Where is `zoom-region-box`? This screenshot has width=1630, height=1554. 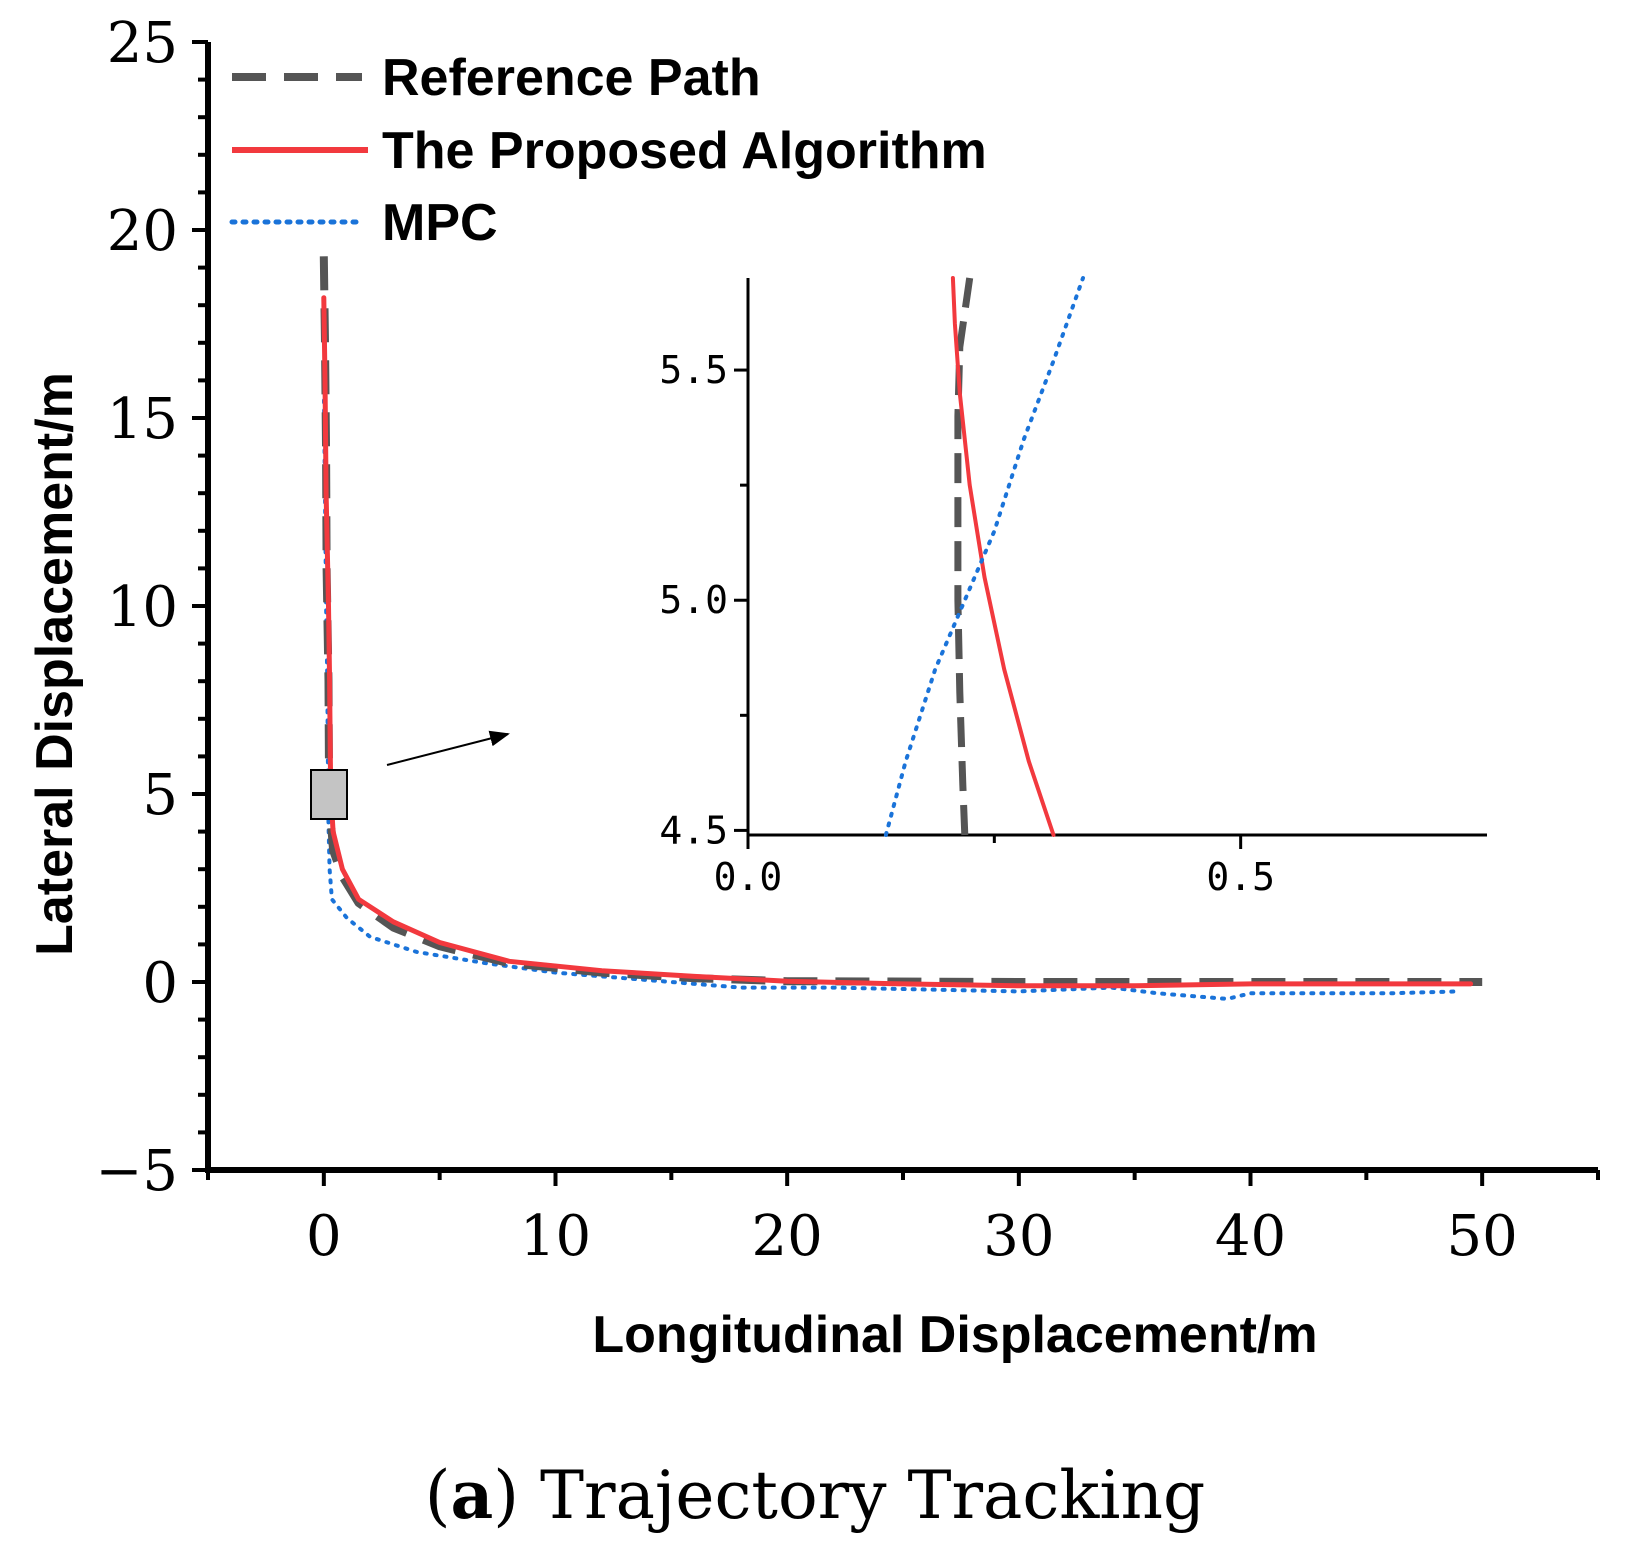
zoom-region-box is located at coordinates (329, 794).